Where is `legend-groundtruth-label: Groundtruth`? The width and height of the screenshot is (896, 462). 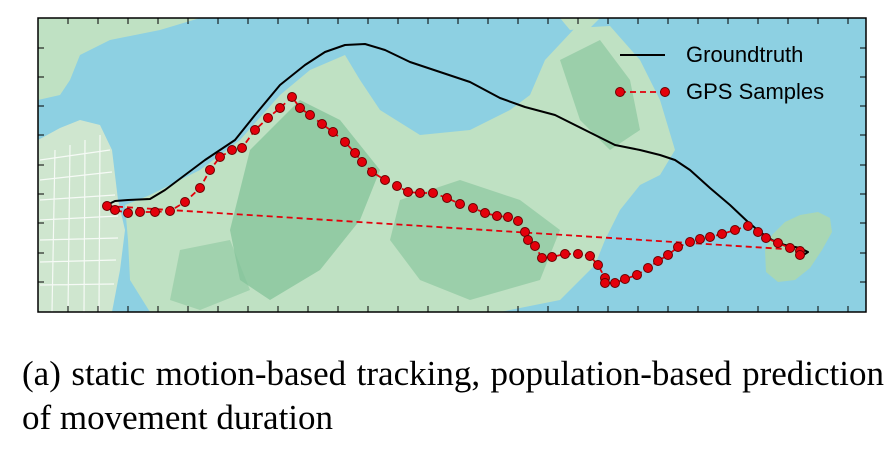
legend-groundtruth-label: Groundtruth is located at coordinates (744, 54).